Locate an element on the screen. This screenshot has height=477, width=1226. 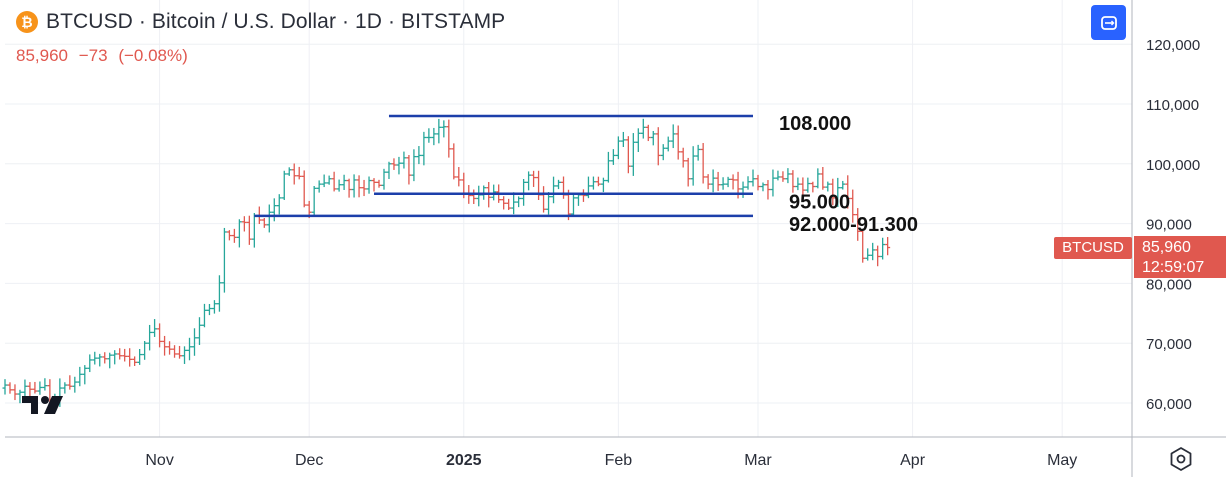
fullscreen-button is located at coordinates (1108, 22).